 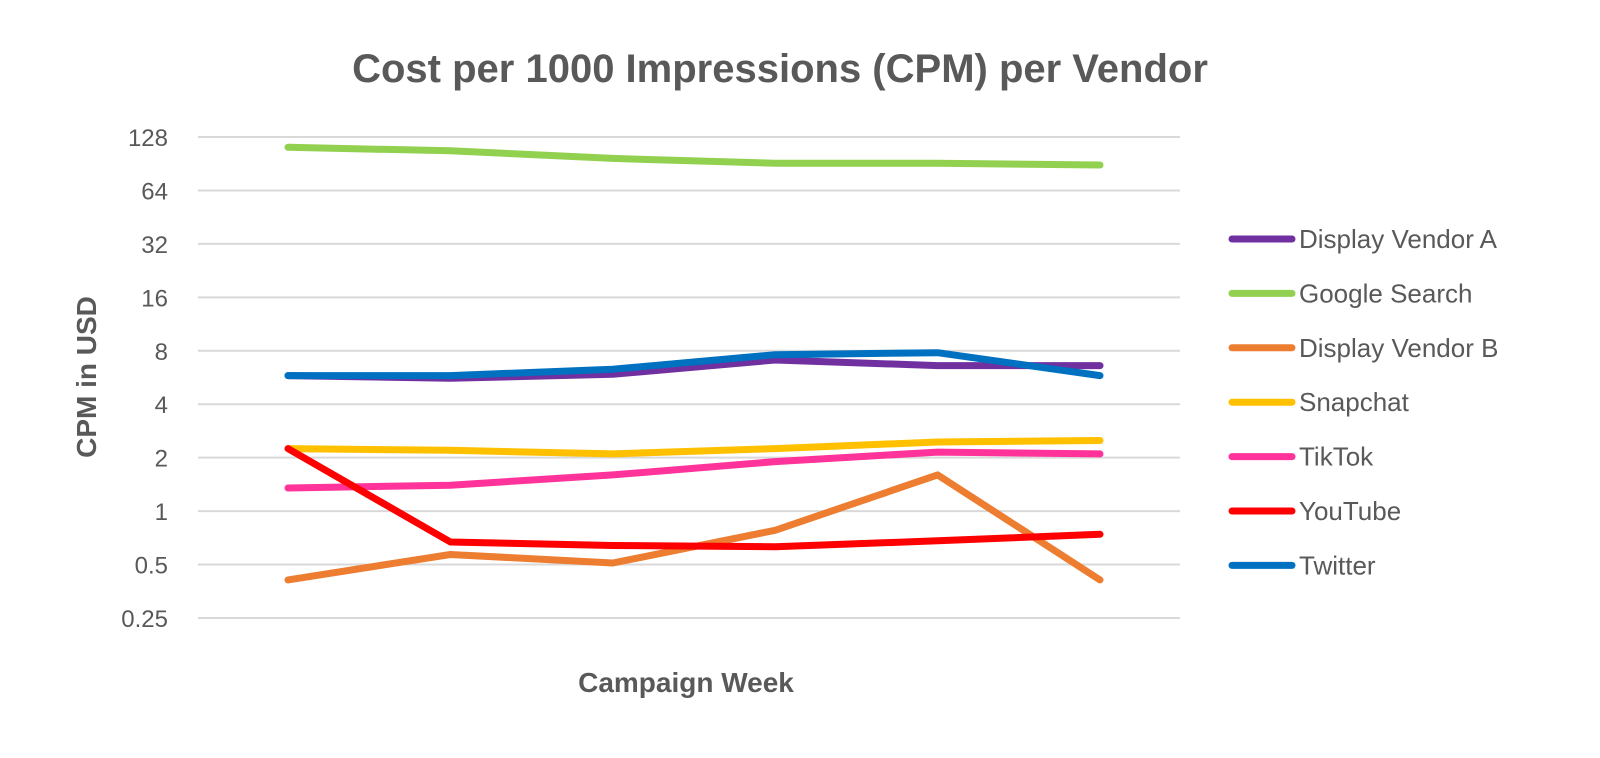 I want to click on y-tick-label: 64, so click(x=154, y=191).